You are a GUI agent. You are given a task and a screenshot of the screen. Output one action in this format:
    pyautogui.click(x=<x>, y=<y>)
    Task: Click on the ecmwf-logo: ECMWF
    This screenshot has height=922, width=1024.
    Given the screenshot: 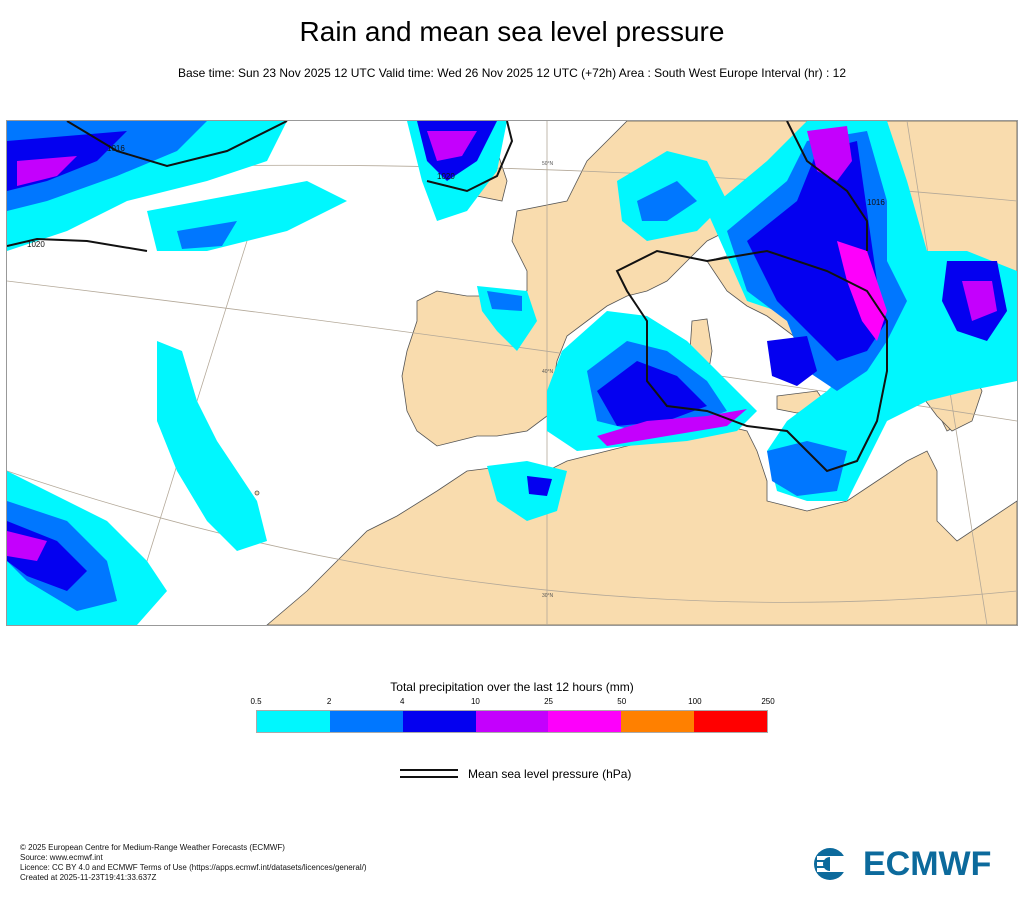 What is the action you would take?
    pyautogui.click(x=902, y=863)
    